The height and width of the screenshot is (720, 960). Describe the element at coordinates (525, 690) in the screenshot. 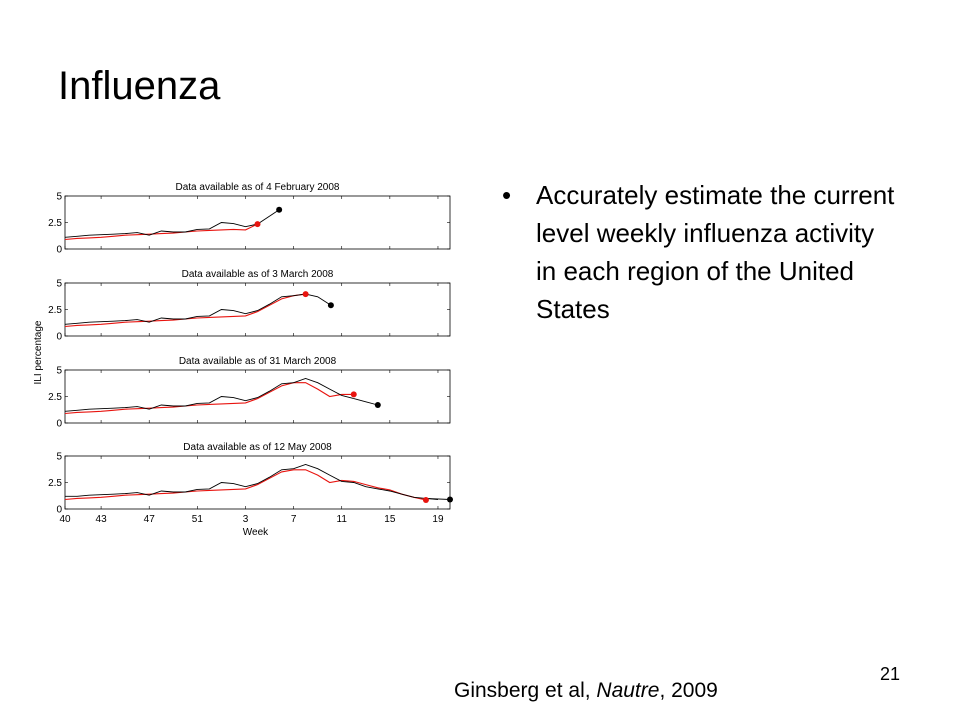

I see `citation-authors: Ginsberg et al,` at that location.